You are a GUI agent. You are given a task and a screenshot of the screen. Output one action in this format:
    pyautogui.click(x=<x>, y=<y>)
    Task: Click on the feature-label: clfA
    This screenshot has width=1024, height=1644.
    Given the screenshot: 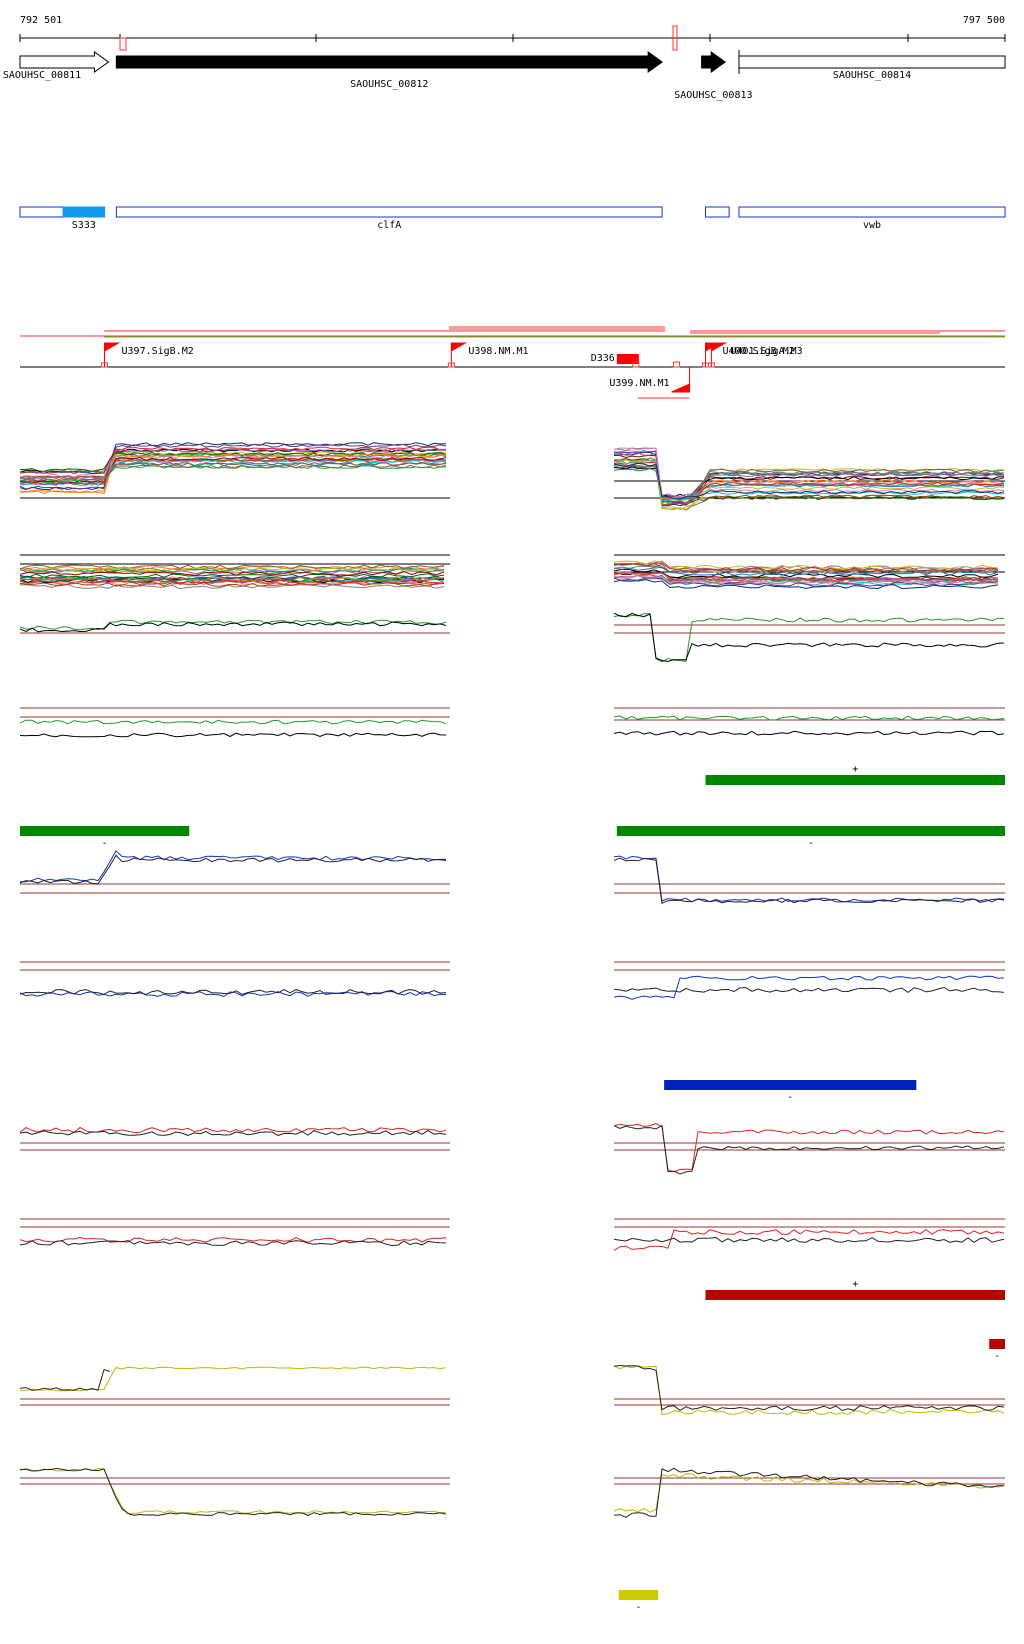 What is the action you would take?
    pyautogui.click(x=389, y=225)
    